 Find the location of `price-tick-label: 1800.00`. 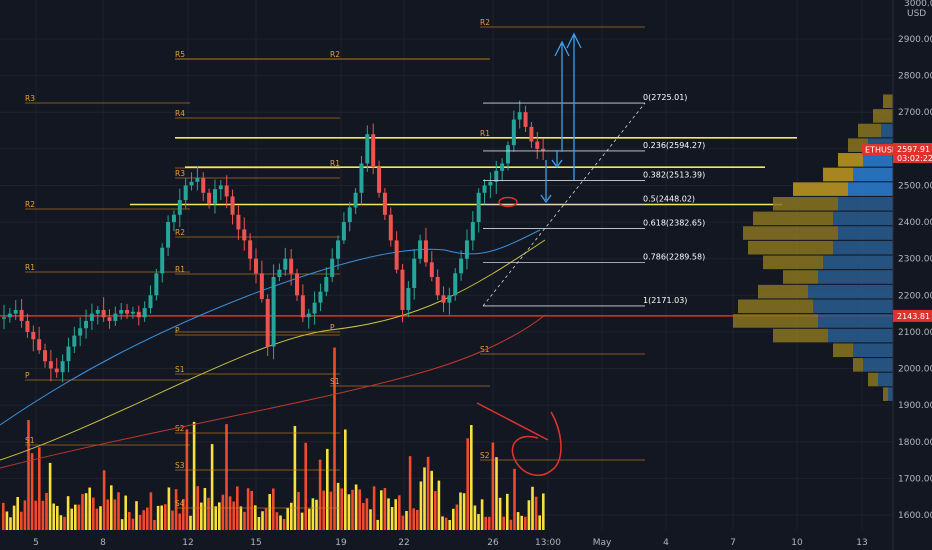

price-tick-label: 1800.00 is located at coordinates (915, 443).